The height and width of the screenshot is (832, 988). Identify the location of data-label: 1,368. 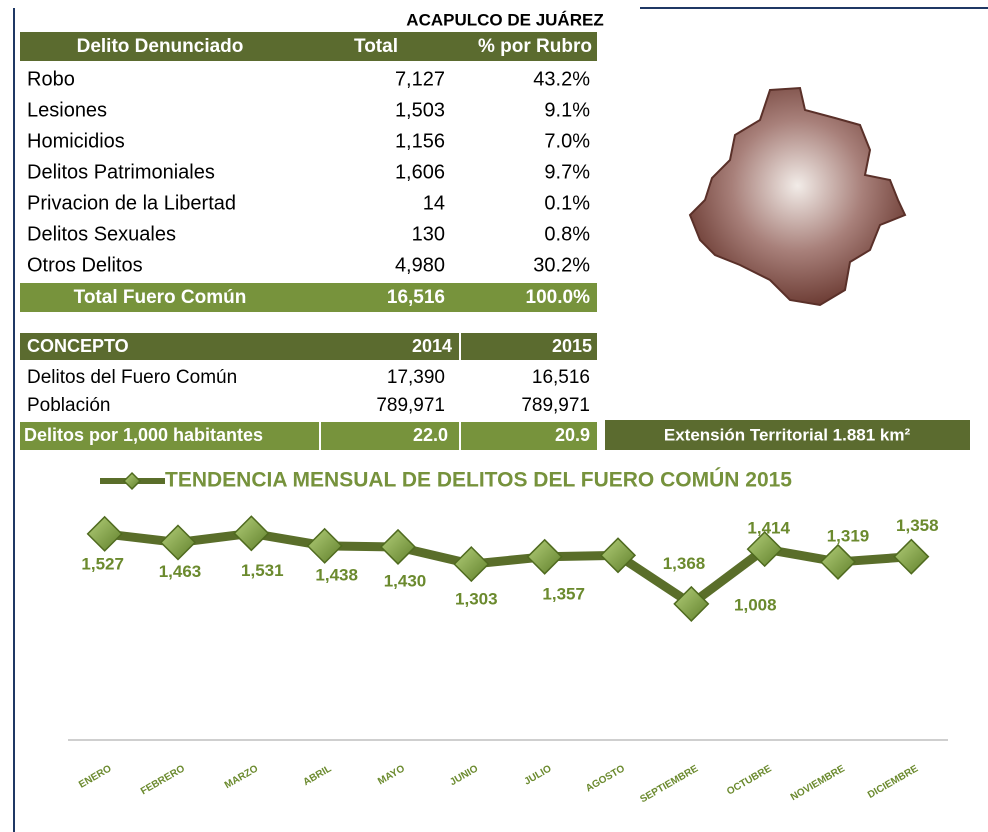
(684, 563).